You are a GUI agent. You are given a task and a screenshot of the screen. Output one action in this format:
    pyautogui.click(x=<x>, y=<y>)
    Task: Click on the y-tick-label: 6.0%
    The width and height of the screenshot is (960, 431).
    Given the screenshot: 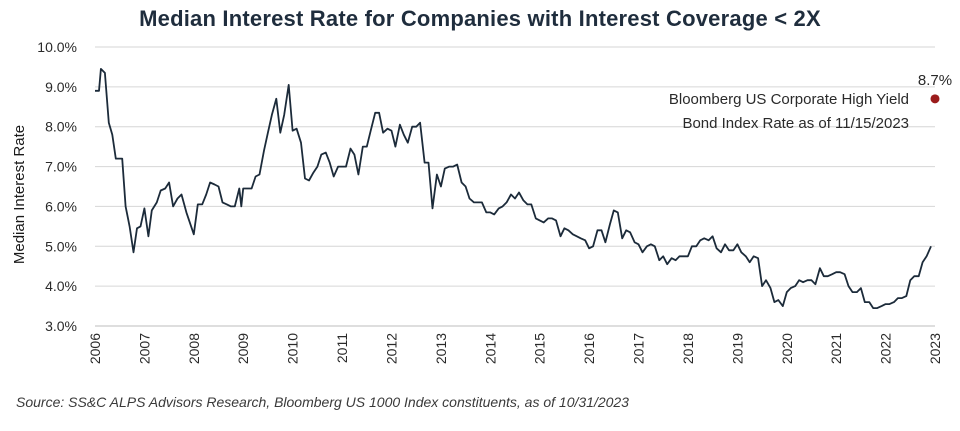 What is the action you would take?
    pyautogui.click(x=61, y=206)
    